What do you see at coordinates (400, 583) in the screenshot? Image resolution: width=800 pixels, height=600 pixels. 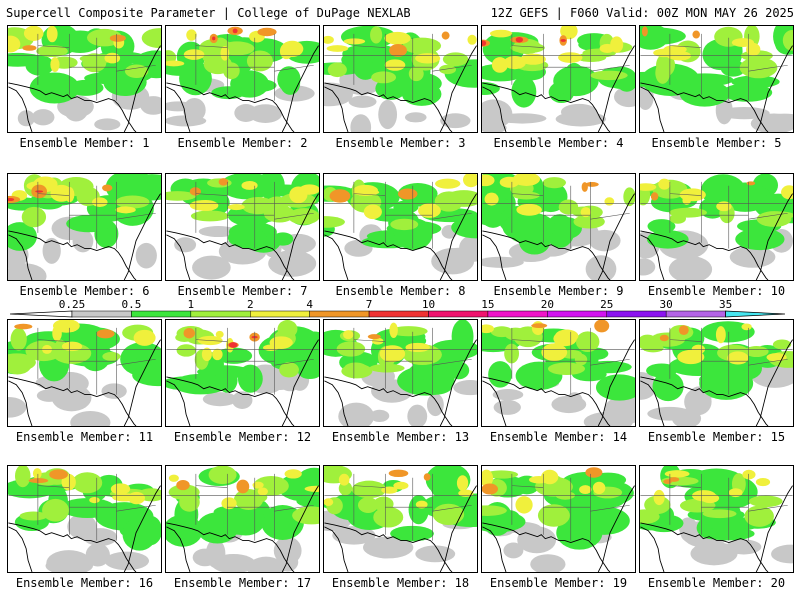 I see `ensemble-member-label: Ensemble Member: 18` at bounding box center [400, 583].